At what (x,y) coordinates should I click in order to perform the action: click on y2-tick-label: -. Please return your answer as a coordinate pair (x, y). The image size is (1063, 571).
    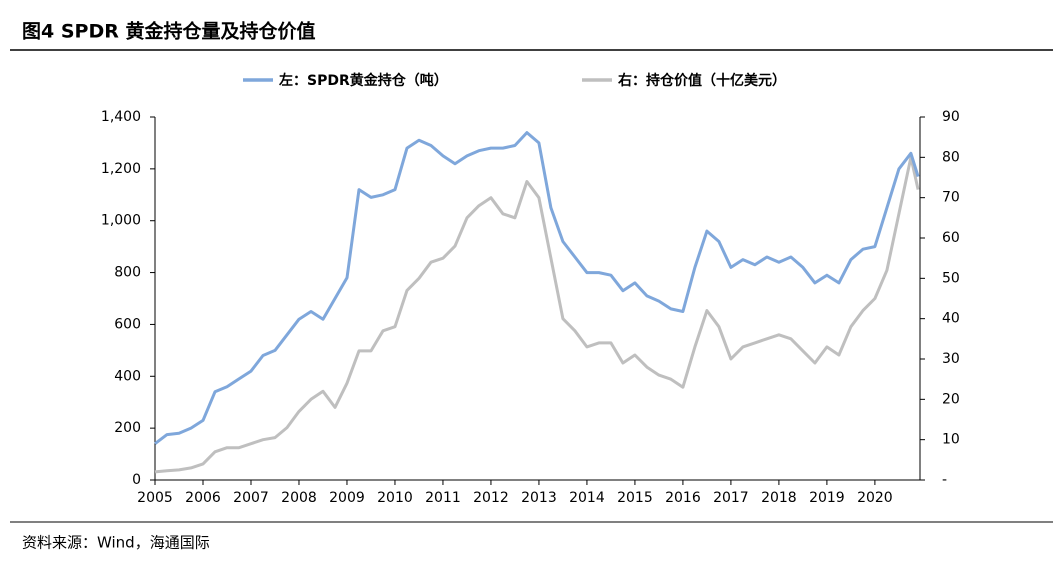
    Looking at the image, I should click on (944, 480).